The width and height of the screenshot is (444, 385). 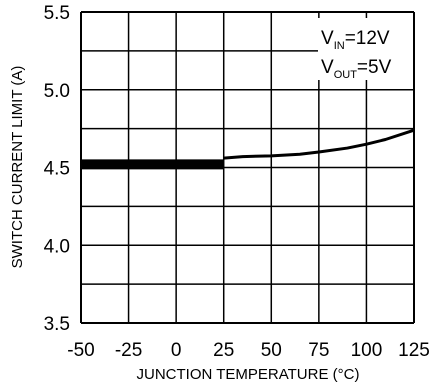 What do you see at coordinates (355, 40) in the screenshot?
I see `annotation-vin: VIN=12V` at bounding box center [355, 40].